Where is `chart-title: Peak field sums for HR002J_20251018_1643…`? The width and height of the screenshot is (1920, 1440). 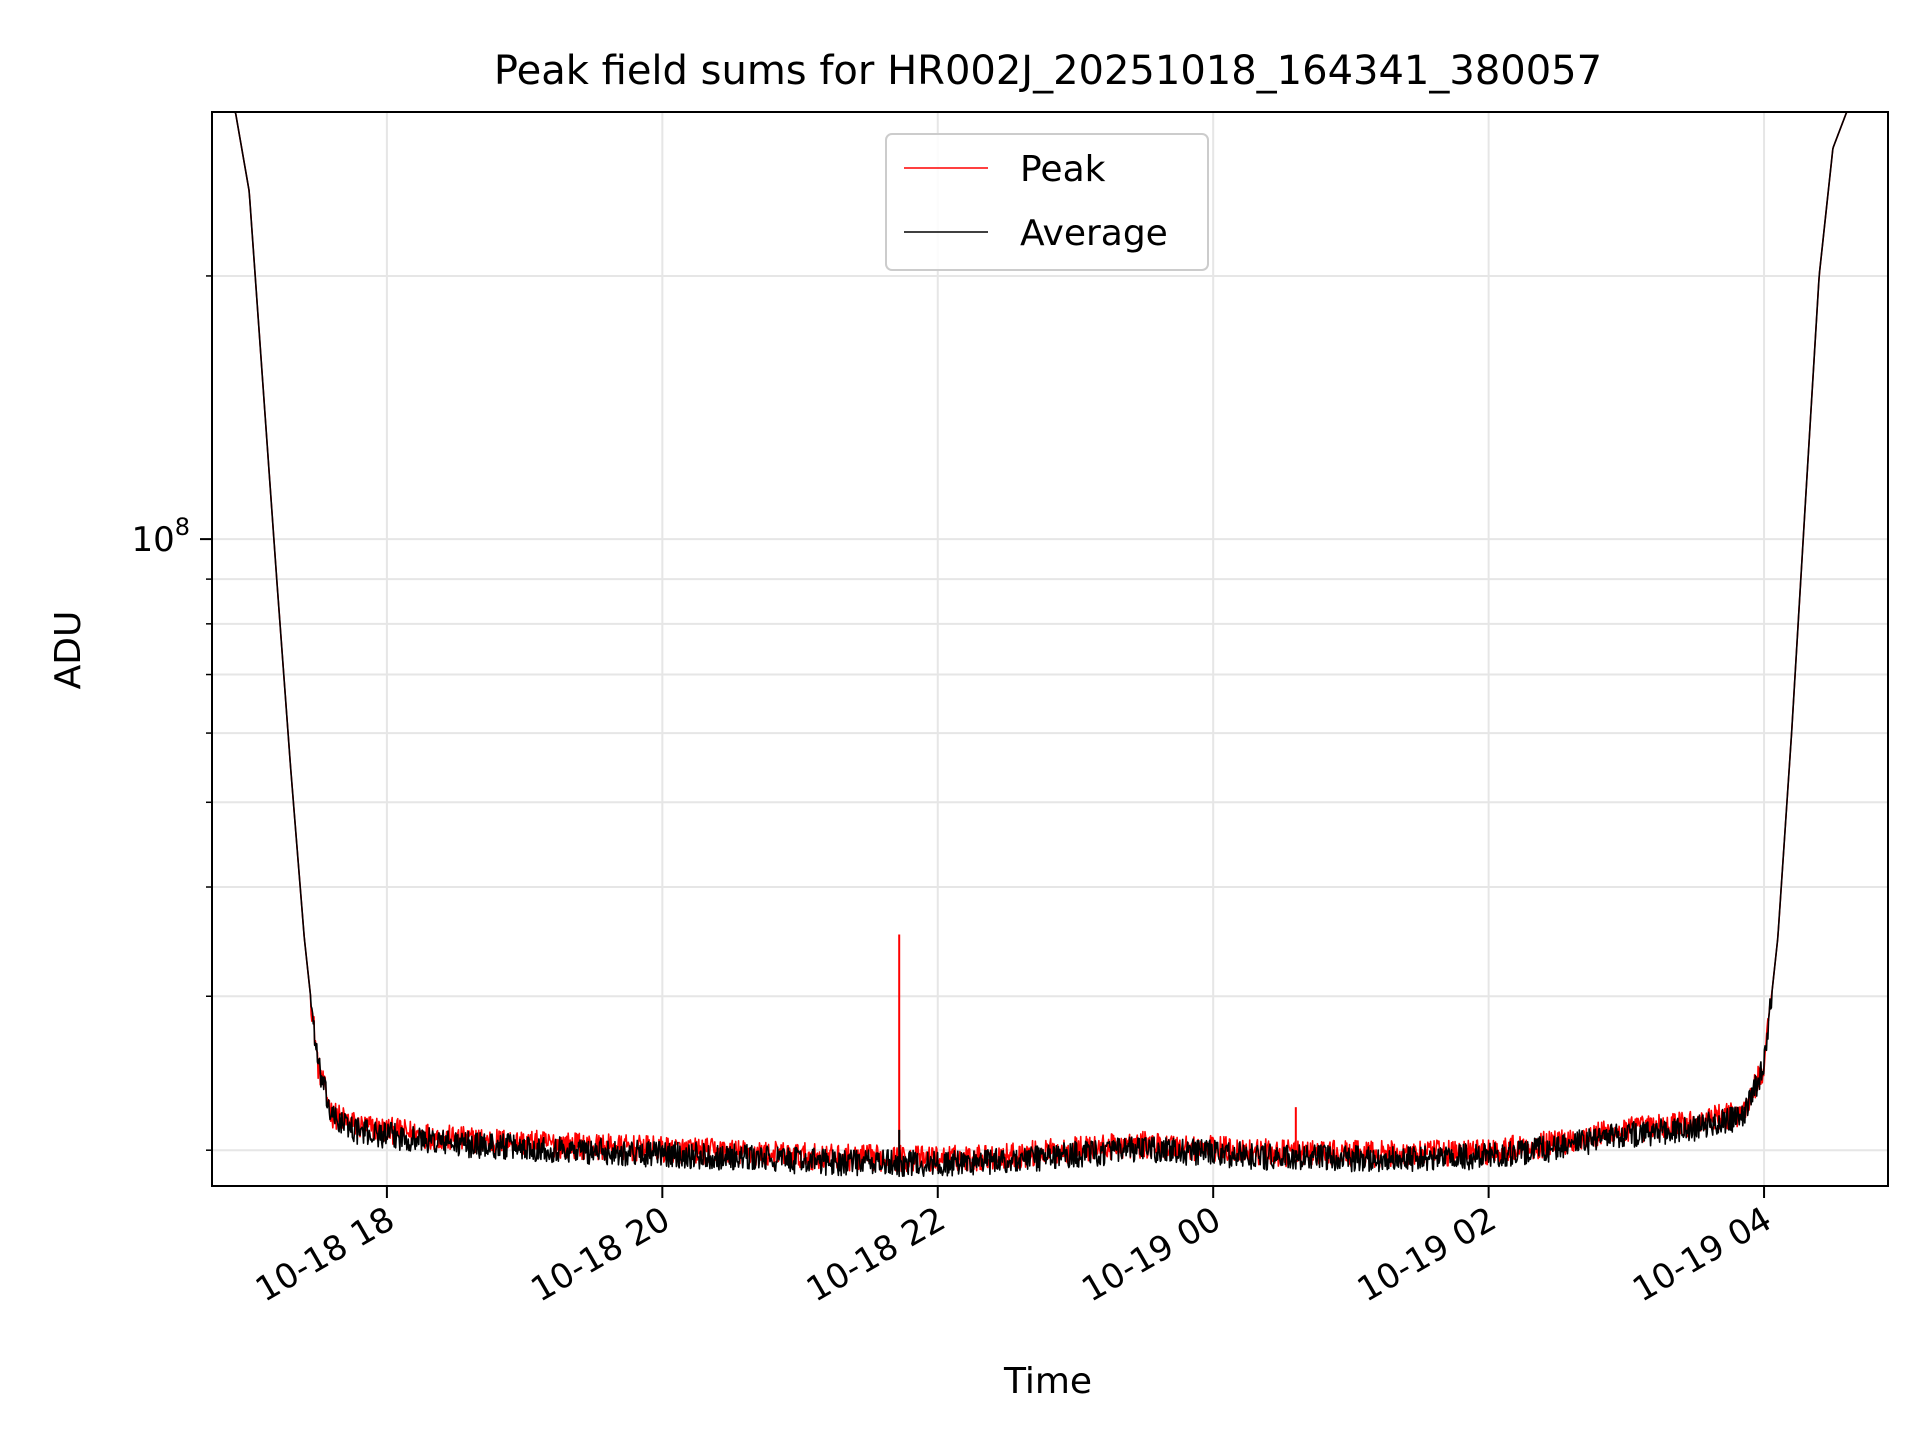 chart-title: Peak field sums for HR002J_20251018_1643… is located at coordinates (1048, 71).